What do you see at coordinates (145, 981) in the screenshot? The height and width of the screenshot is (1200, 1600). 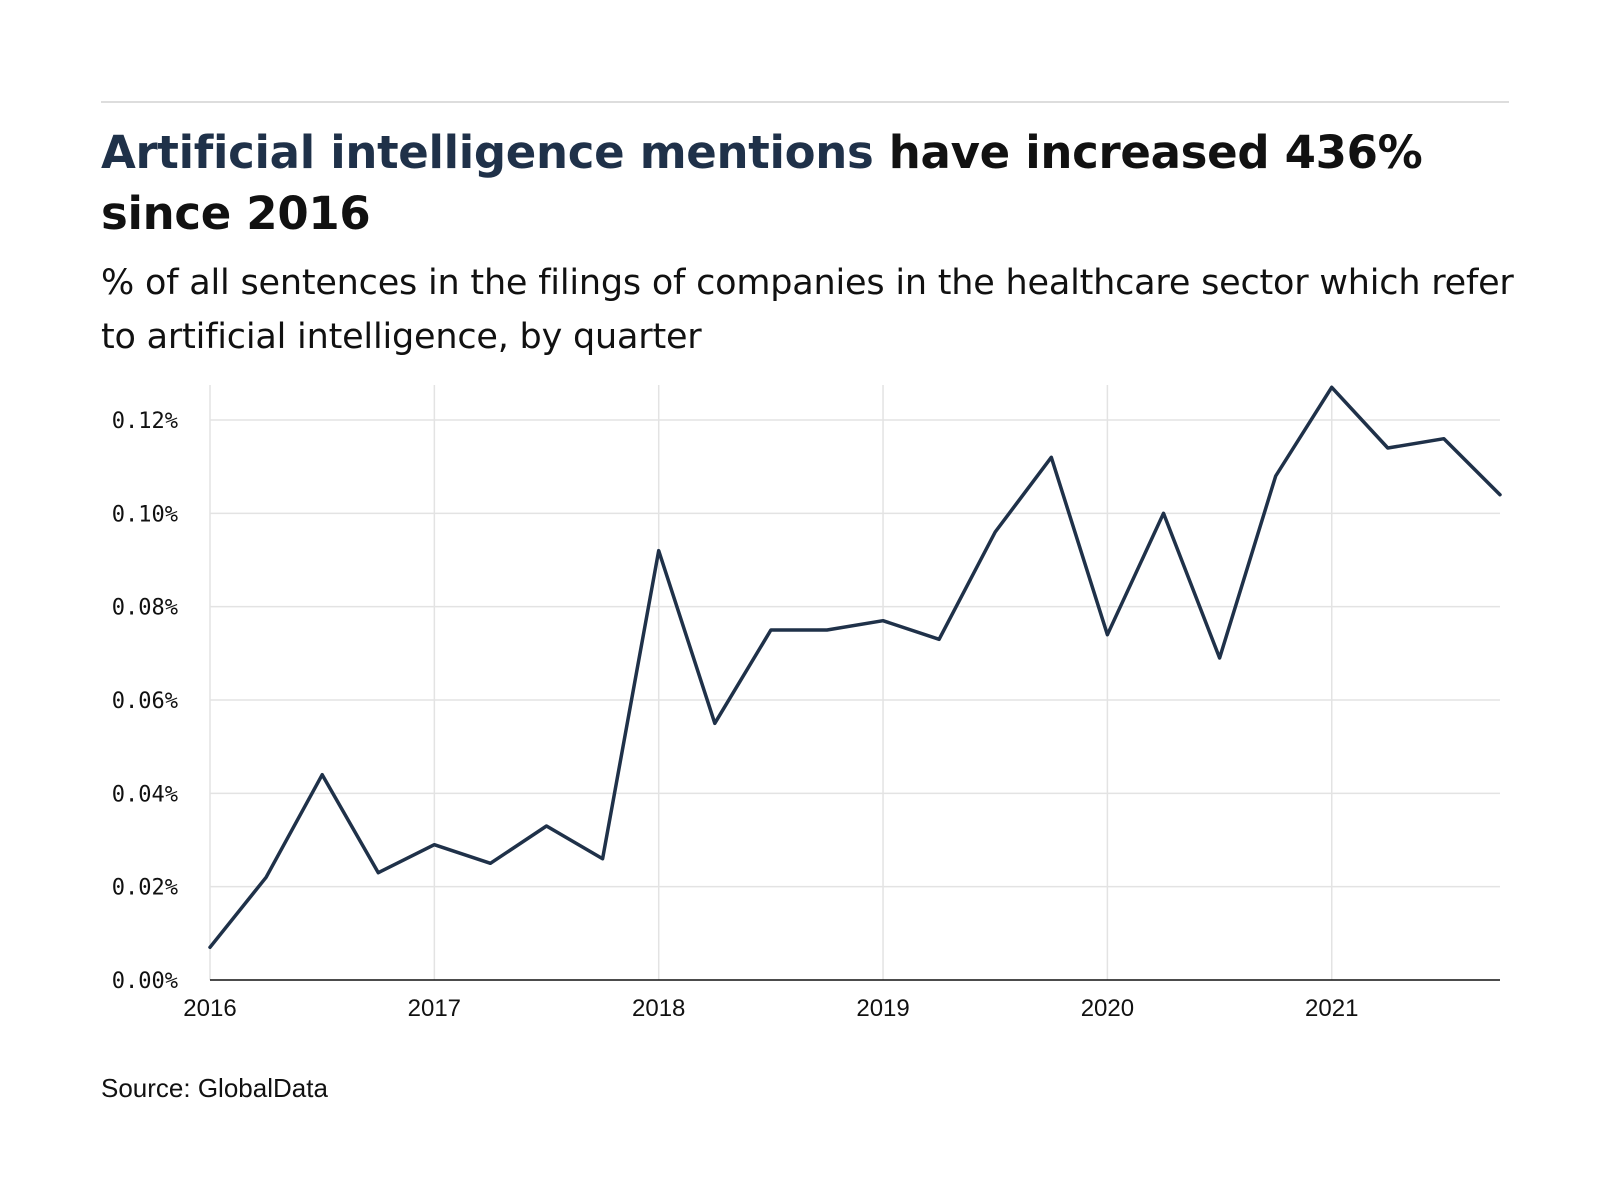 I see `y-tick-label: 0.00%` at bounding box center [145, 981].